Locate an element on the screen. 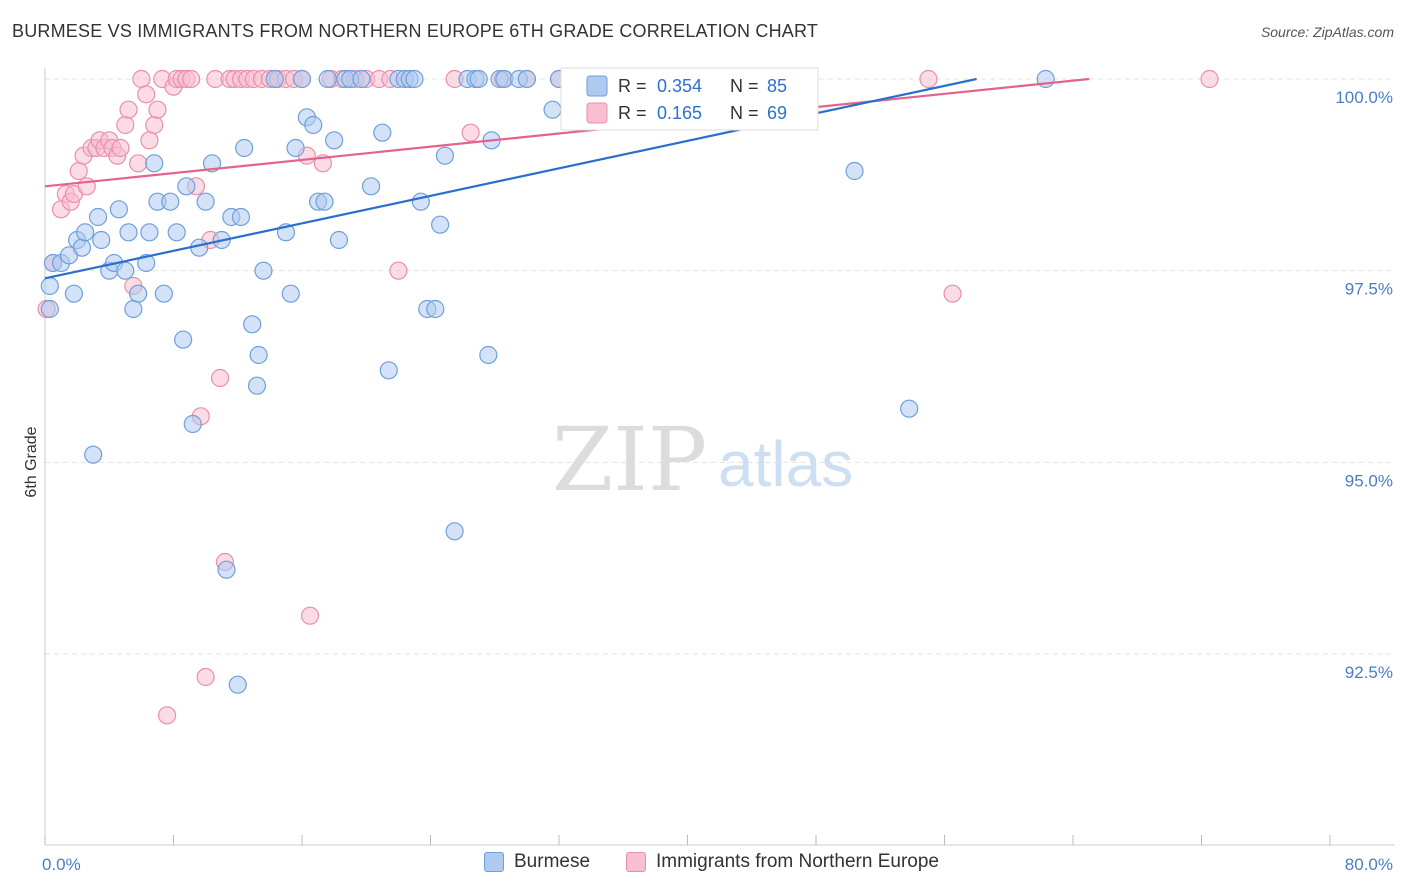 Image resolution: width=1406 pixels, height=892 pixels. y-tick-label: 95.0% is located at coordinates (1369, 480).